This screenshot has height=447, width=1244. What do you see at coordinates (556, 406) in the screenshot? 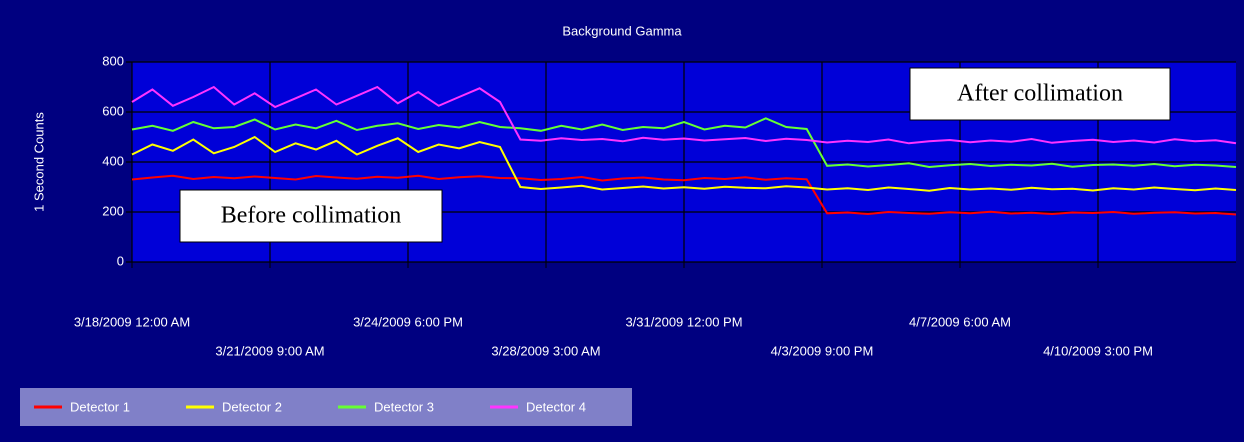
I see `legend-label: Detector 4` at bounding box center [556, 406].